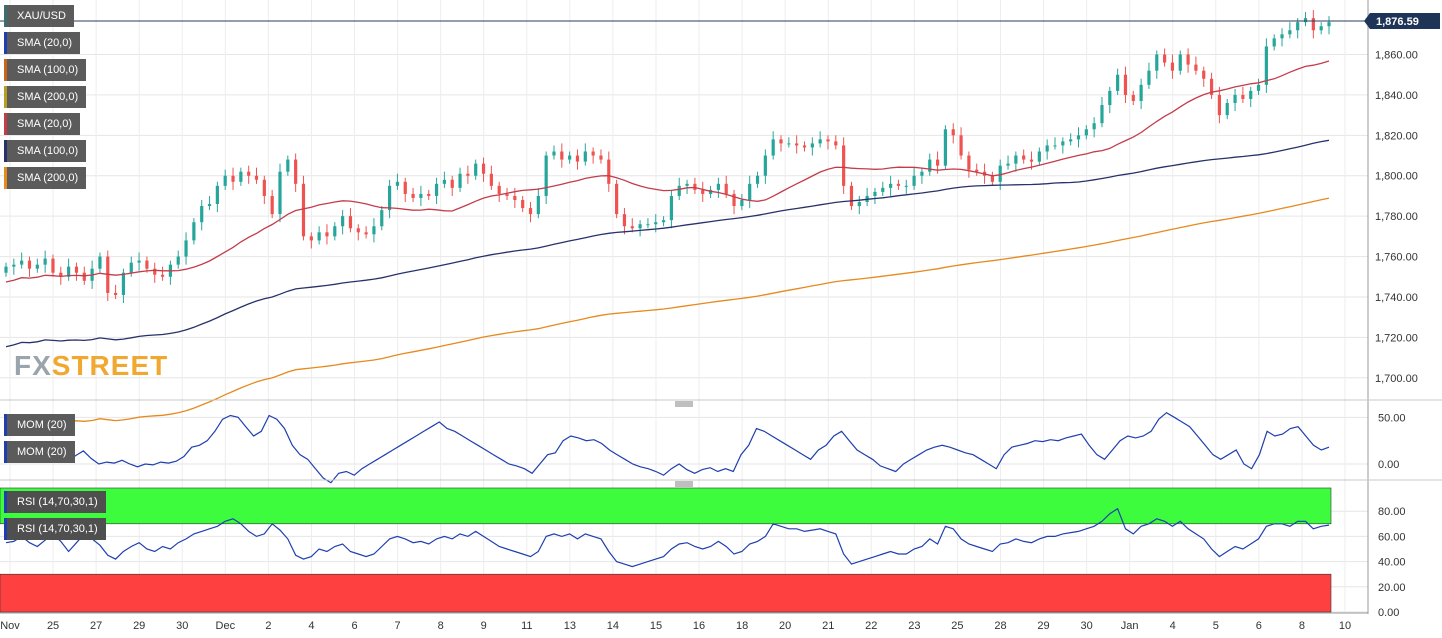 The width and height of the screenshot is (1442, 638). Describe the element at coordinates (33, 365) in the screenshot. I see `watermark-fx: FX` at that location.